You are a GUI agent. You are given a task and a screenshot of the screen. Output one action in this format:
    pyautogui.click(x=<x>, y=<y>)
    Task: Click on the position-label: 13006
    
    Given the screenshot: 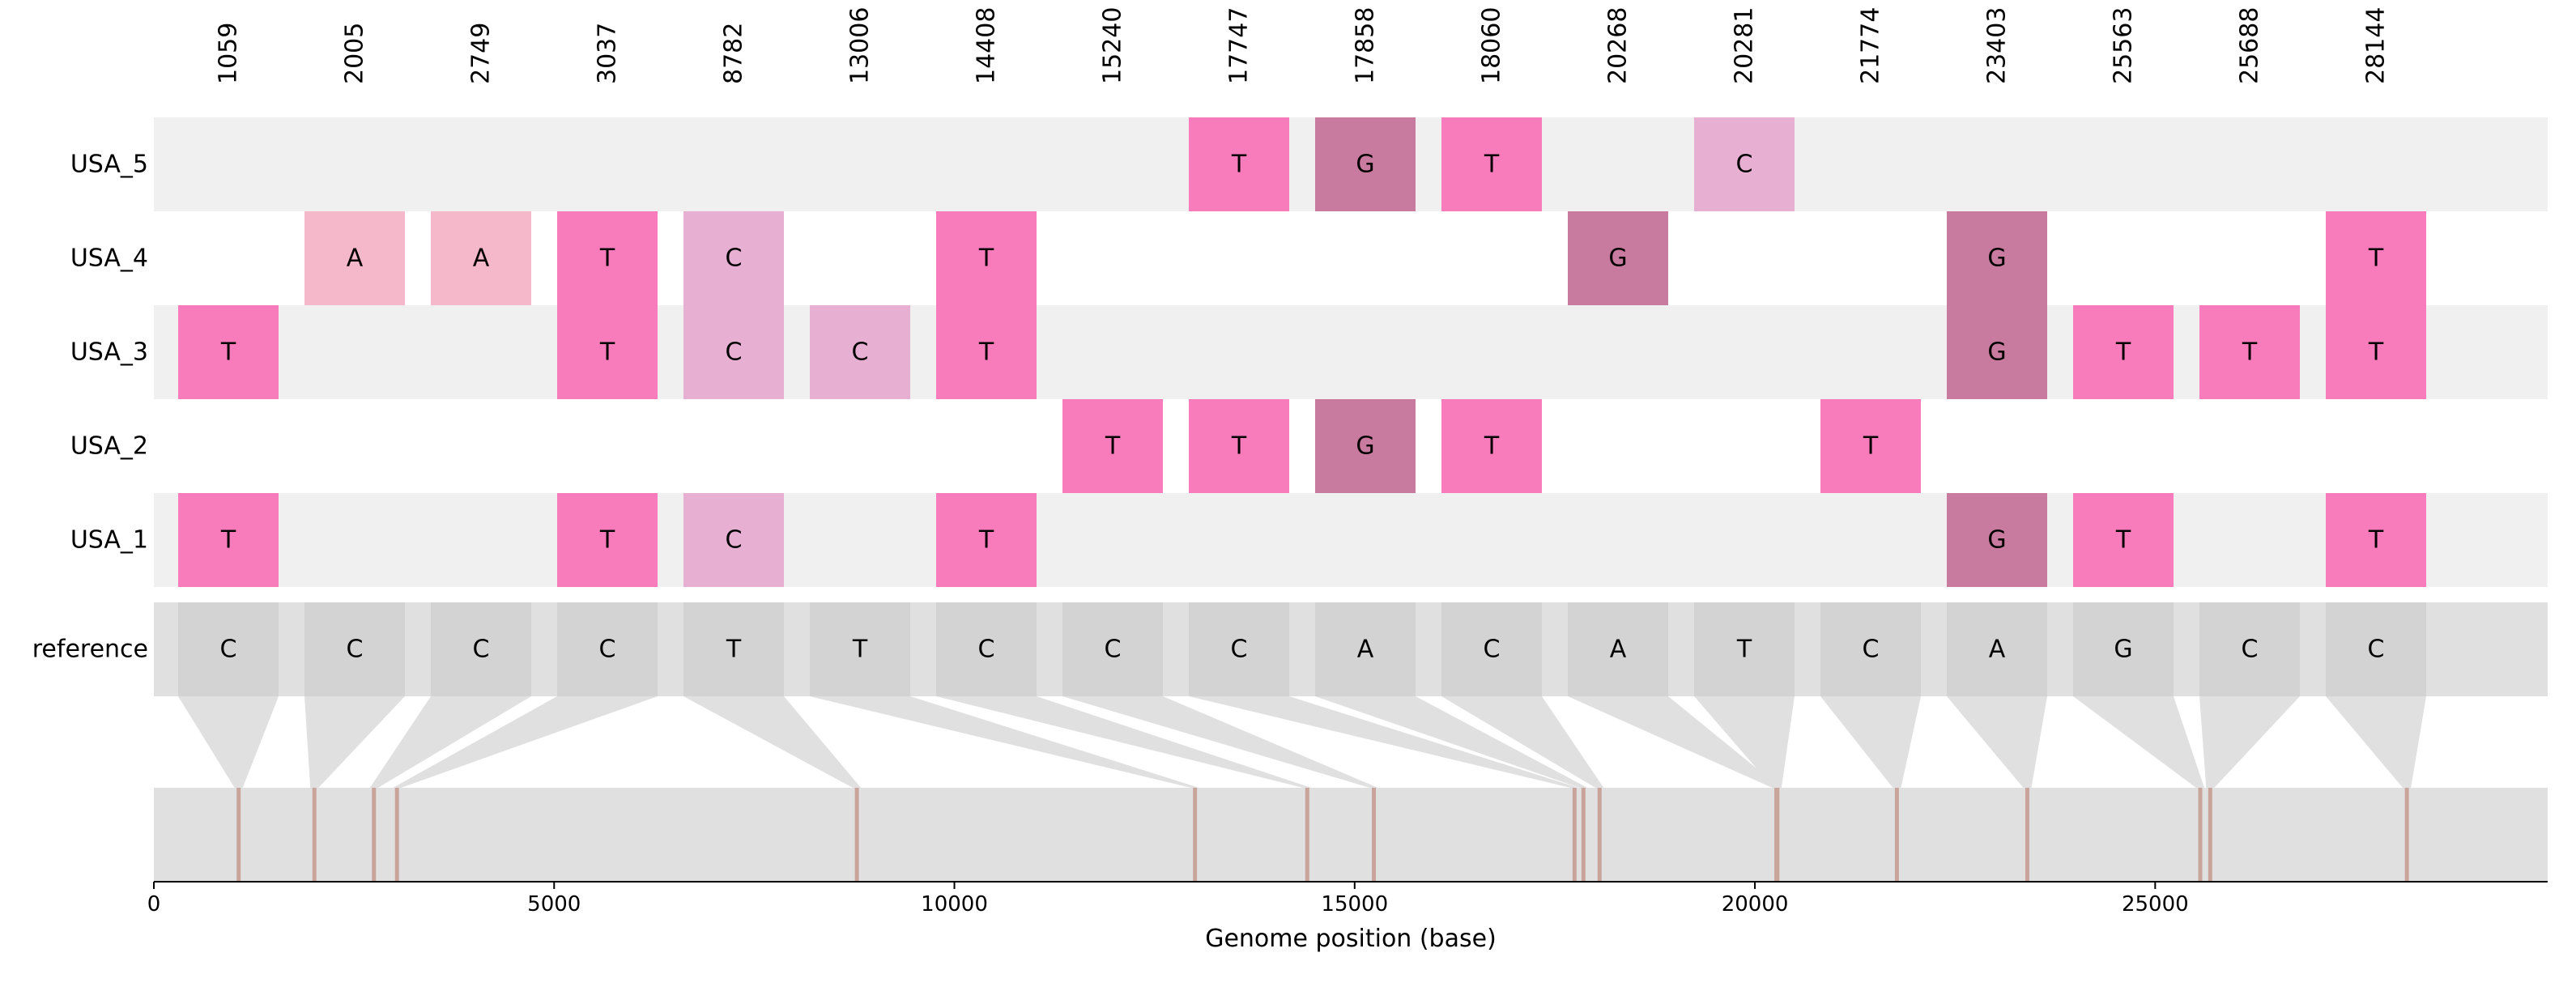 What is the action you would take?
    pyautogui.click(x=860, y=45)
    